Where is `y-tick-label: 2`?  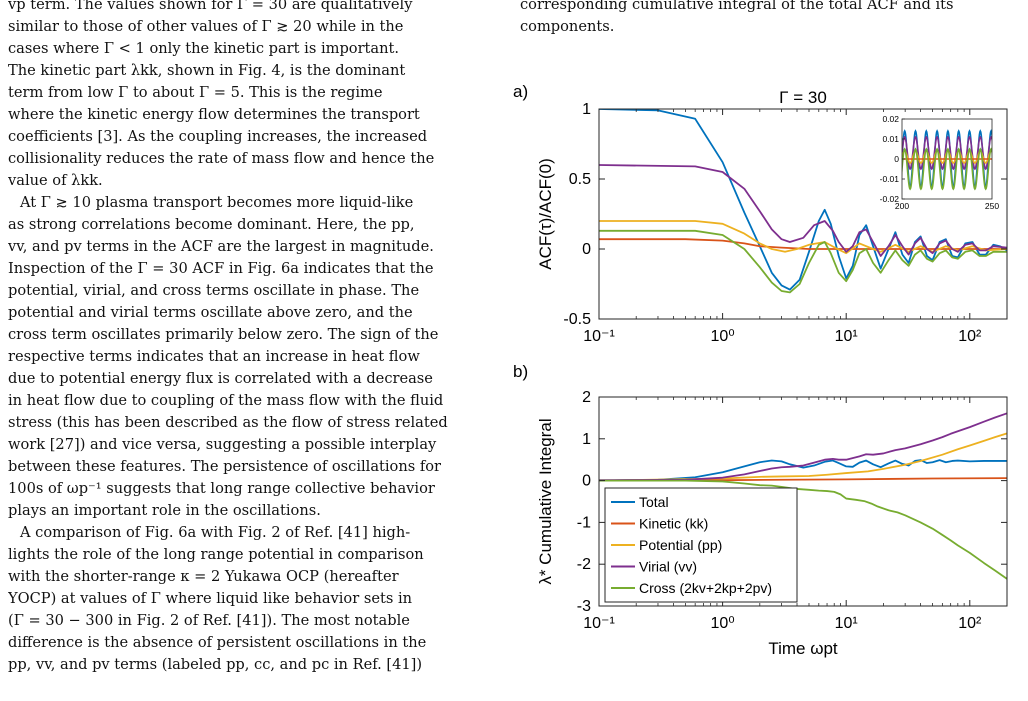
y-tick-label: 2 is located at coordinates (586, 397).